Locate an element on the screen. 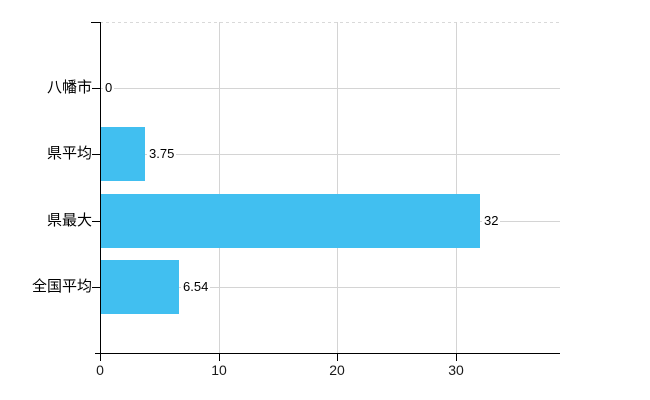  x-tick-label: 0 is located at coordinates (100, 370).